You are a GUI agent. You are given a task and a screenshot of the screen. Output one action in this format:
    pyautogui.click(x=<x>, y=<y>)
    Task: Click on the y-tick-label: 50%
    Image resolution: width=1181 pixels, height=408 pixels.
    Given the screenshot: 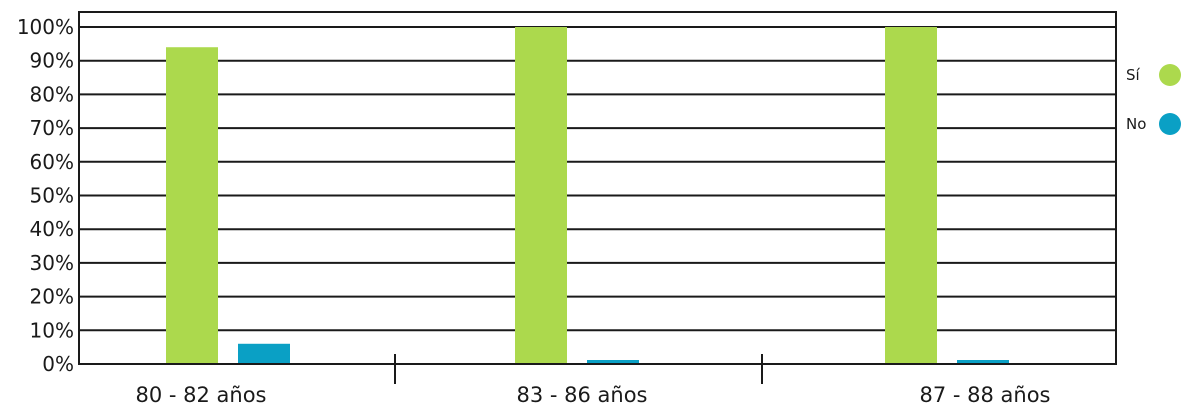 What is the action you would take?
    pyautogui.click(x=52, y=196)
    